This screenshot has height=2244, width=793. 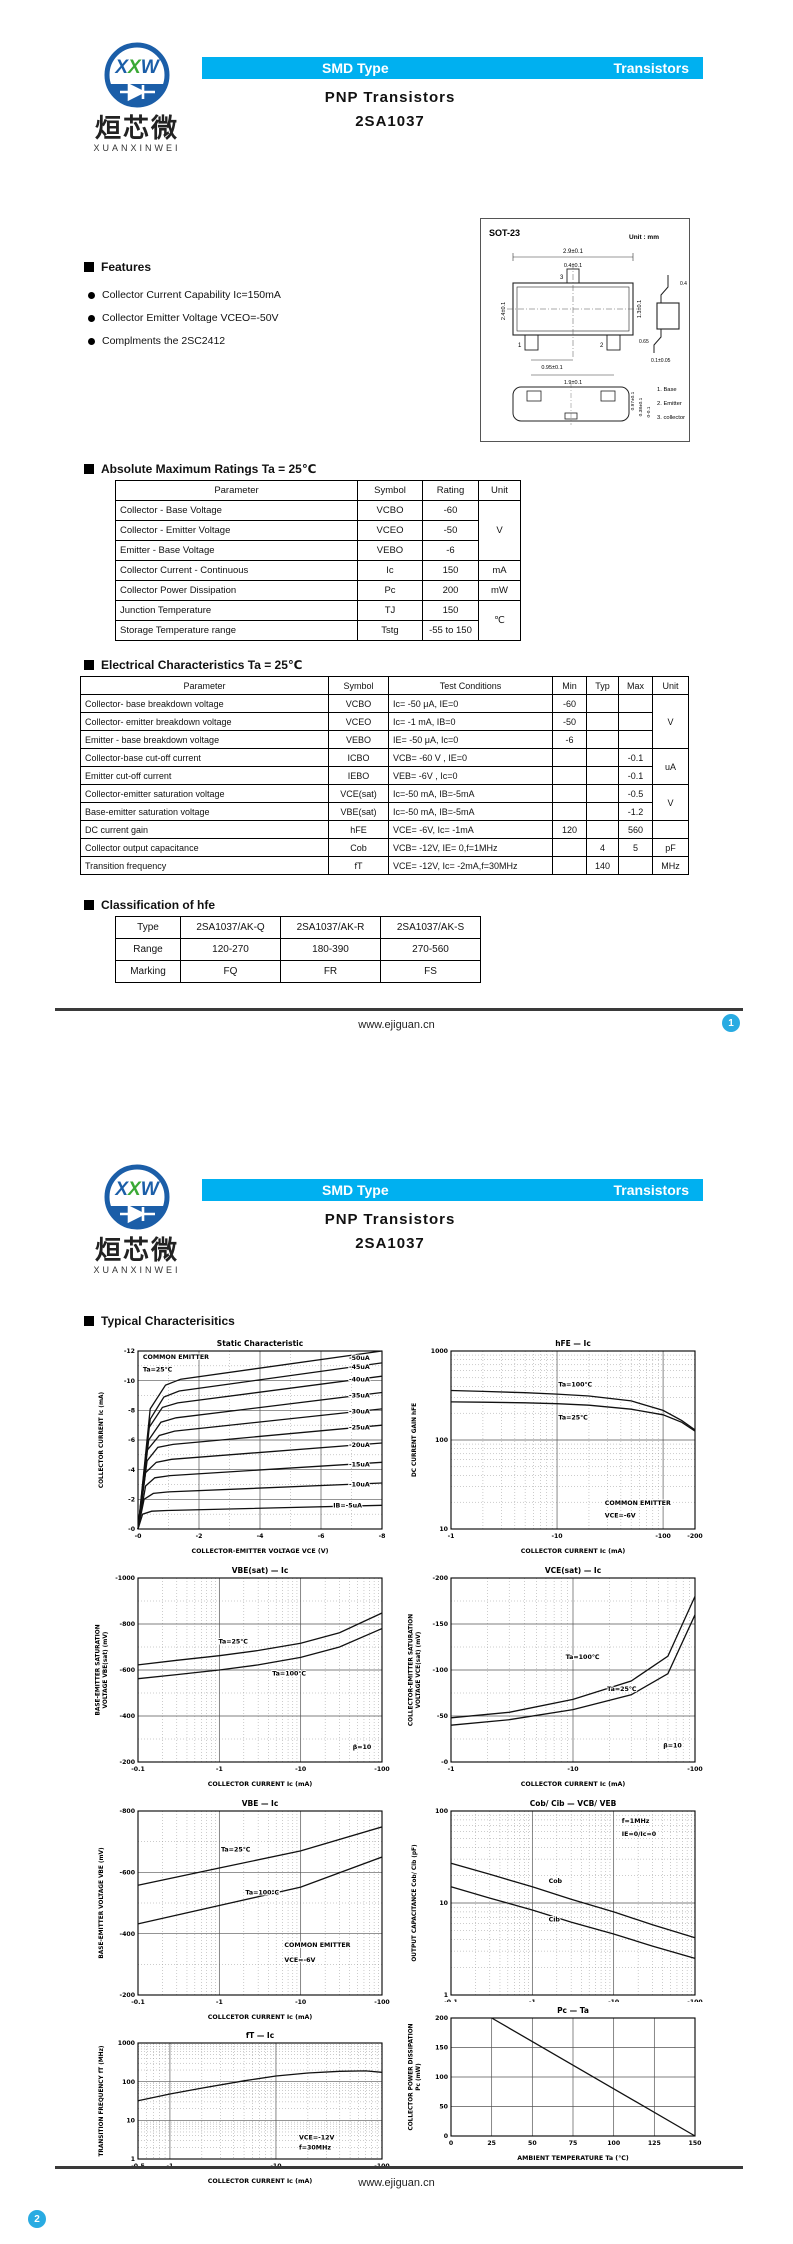 What do you see at coordinates (573, 2158) in the screenshot?
I see `svg-text: AMBIENT TEMPERATURE Ta (℃)` at bounding box center [573, 2158].